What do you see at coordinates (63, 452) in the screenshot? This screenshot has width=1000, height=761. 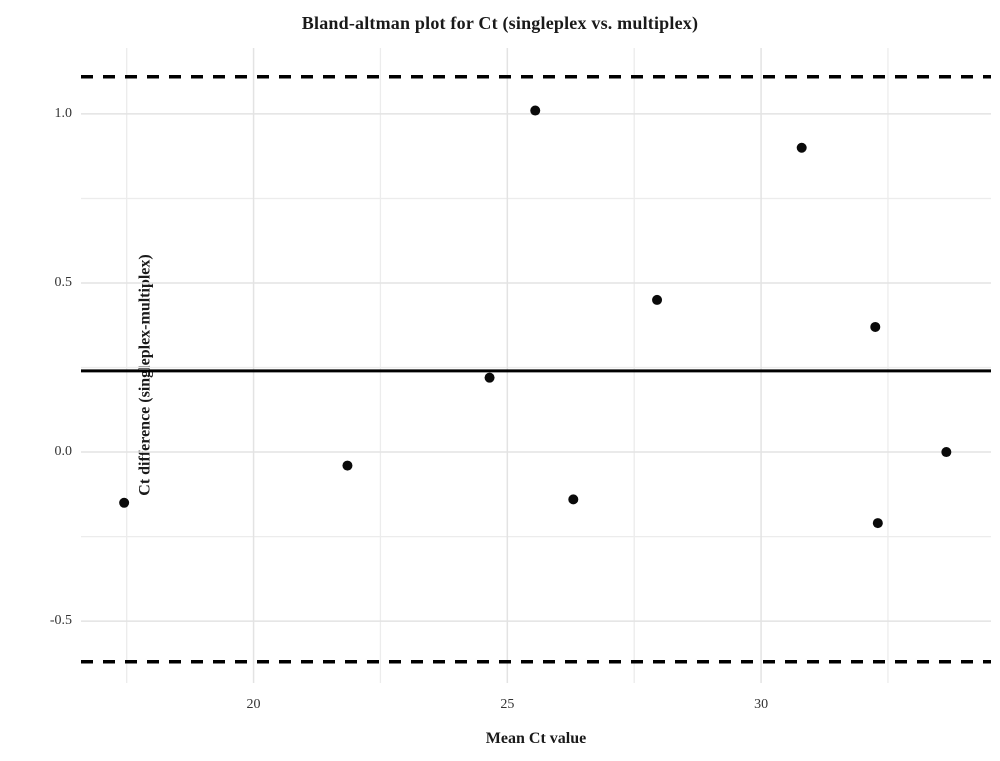 I see `y-tick-label: 0.0` at bounding box center [63, 452].